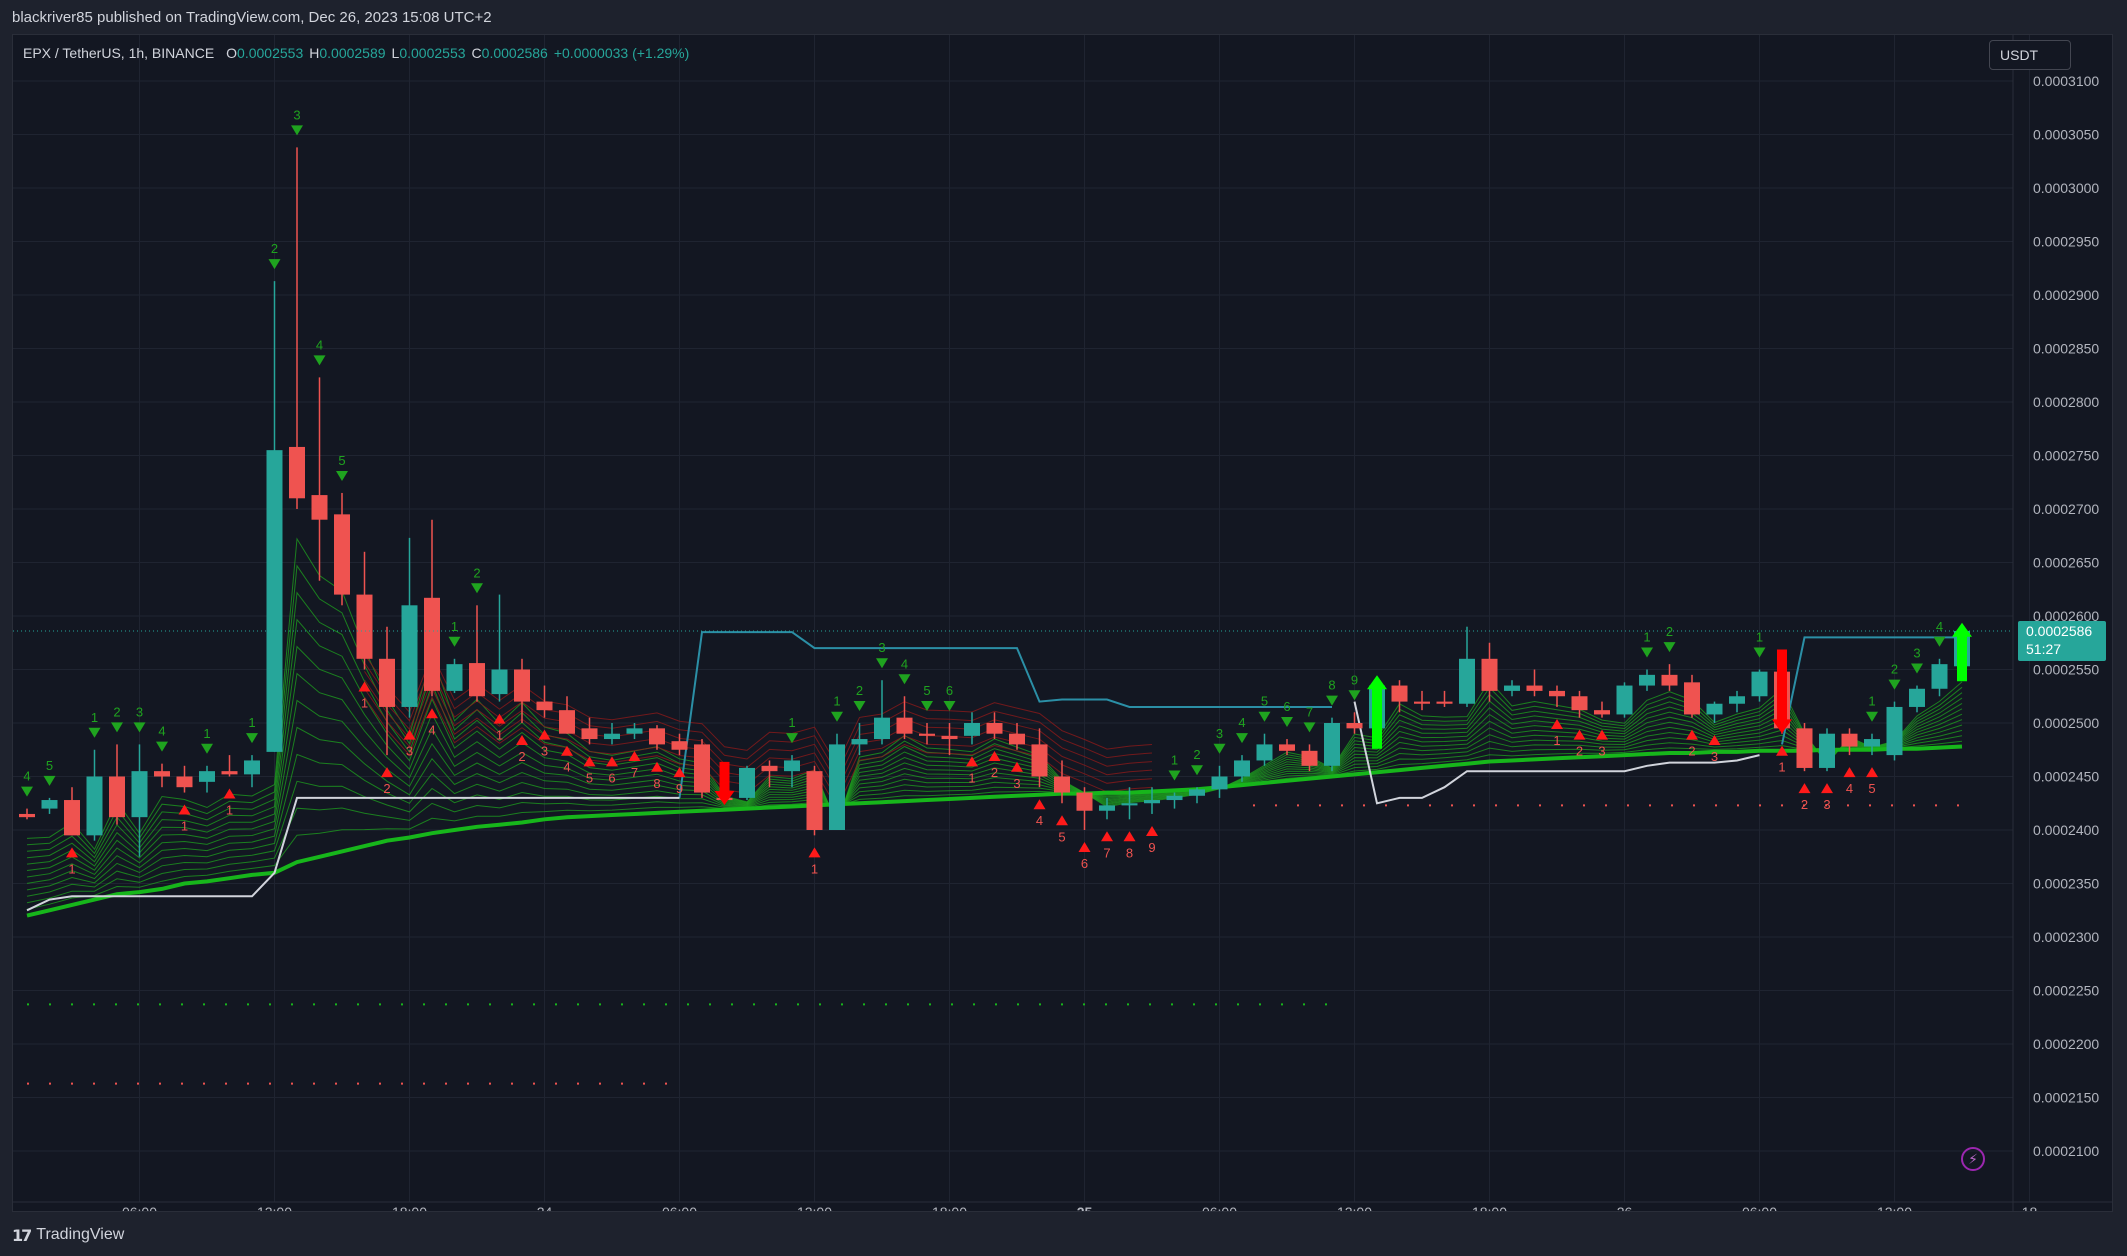 The image size is (2127, 1256). What do you see at coordinates (49, 765) in the screenshot?
I see `sequence-count-label: 5` at bounding box center [49, 765].